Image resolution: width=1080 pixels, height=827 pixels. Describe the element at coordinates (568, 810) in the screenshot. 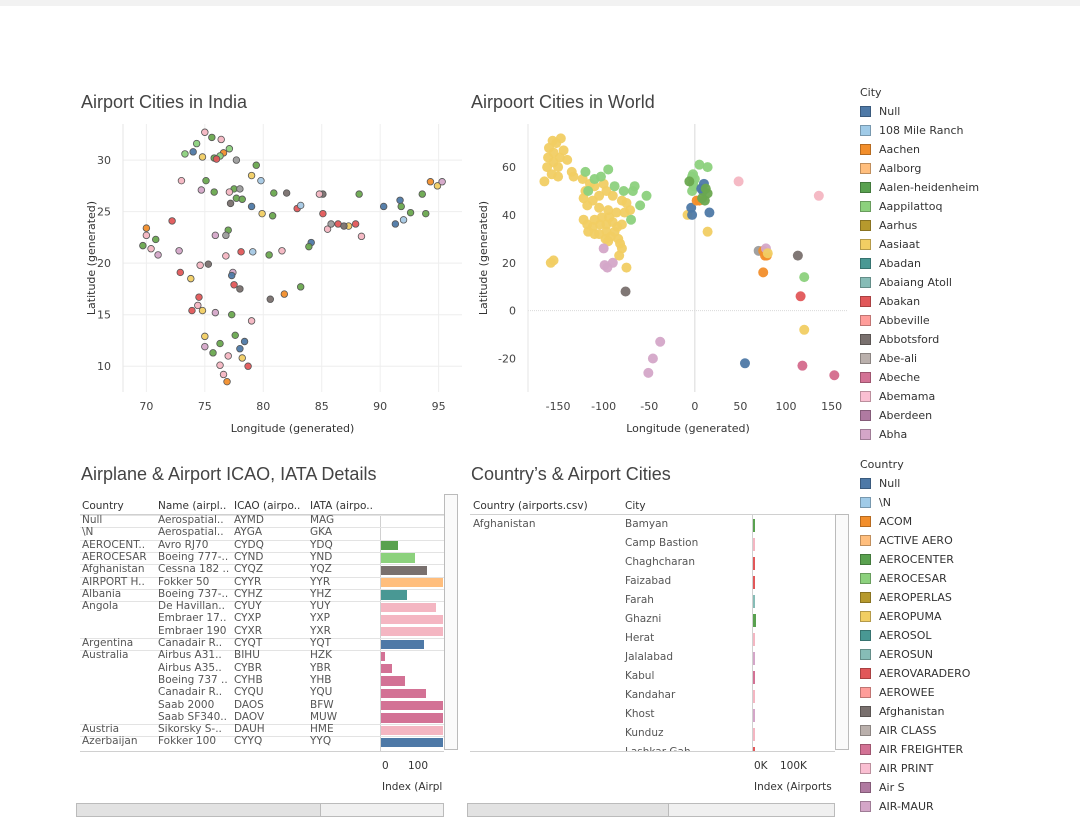

I see `country-table-hscroll-thumb` at that location.